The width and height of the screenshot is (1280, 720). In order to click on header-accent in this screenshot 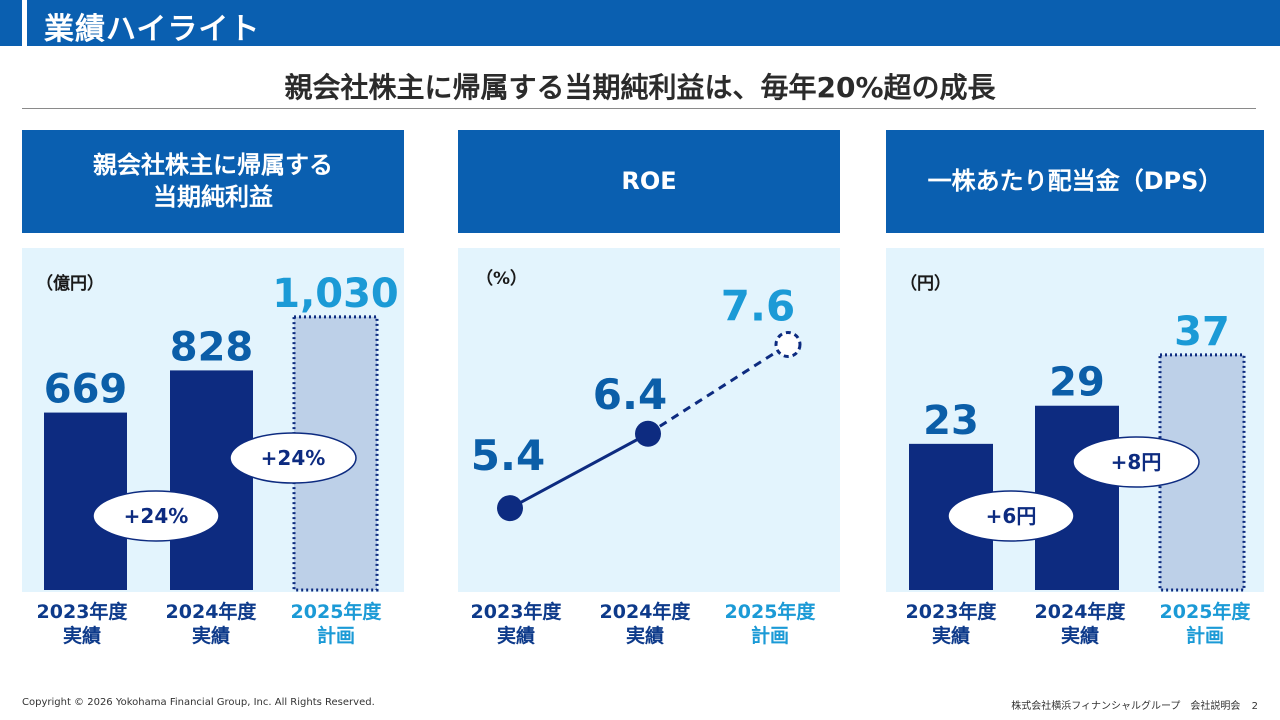, I will do `click(24, 23)`.